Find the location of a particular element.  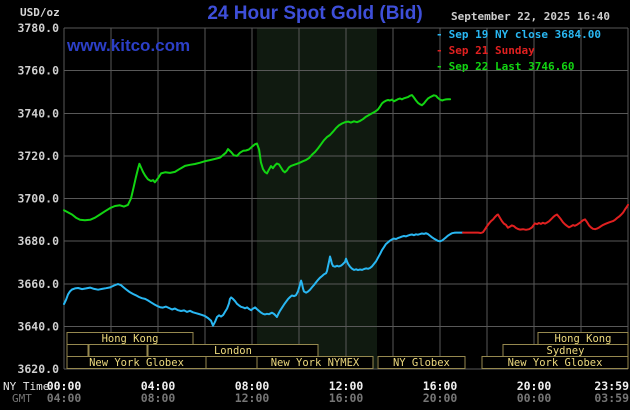

legend-label: Sep 22 Last 3746.60 is located at coordinates (511, 66).